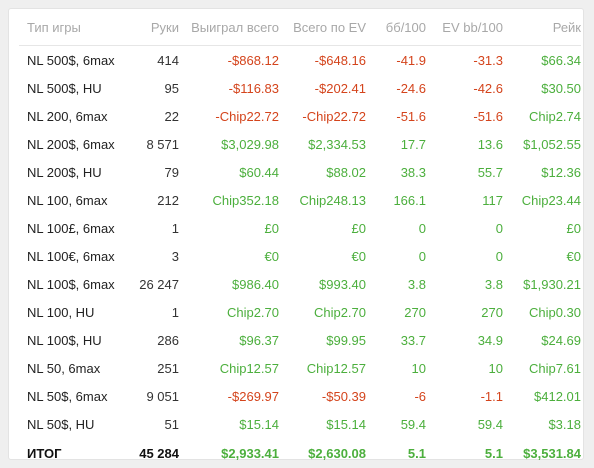  I want to click on cell-rake: $412.01, so click(557, 396).